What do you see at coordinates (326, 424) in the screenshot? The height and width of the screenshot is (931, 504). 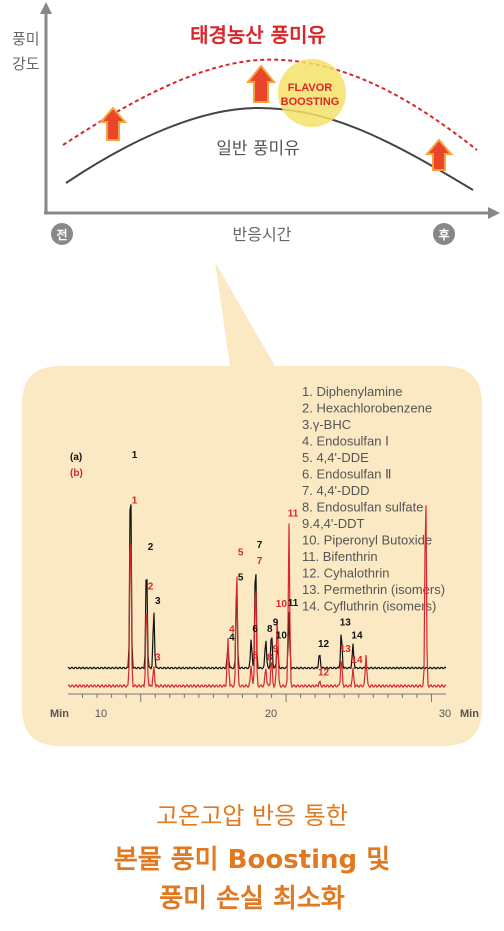 I see `legend-entry: 3.γ-BHC` at bounding box center [326, 424].